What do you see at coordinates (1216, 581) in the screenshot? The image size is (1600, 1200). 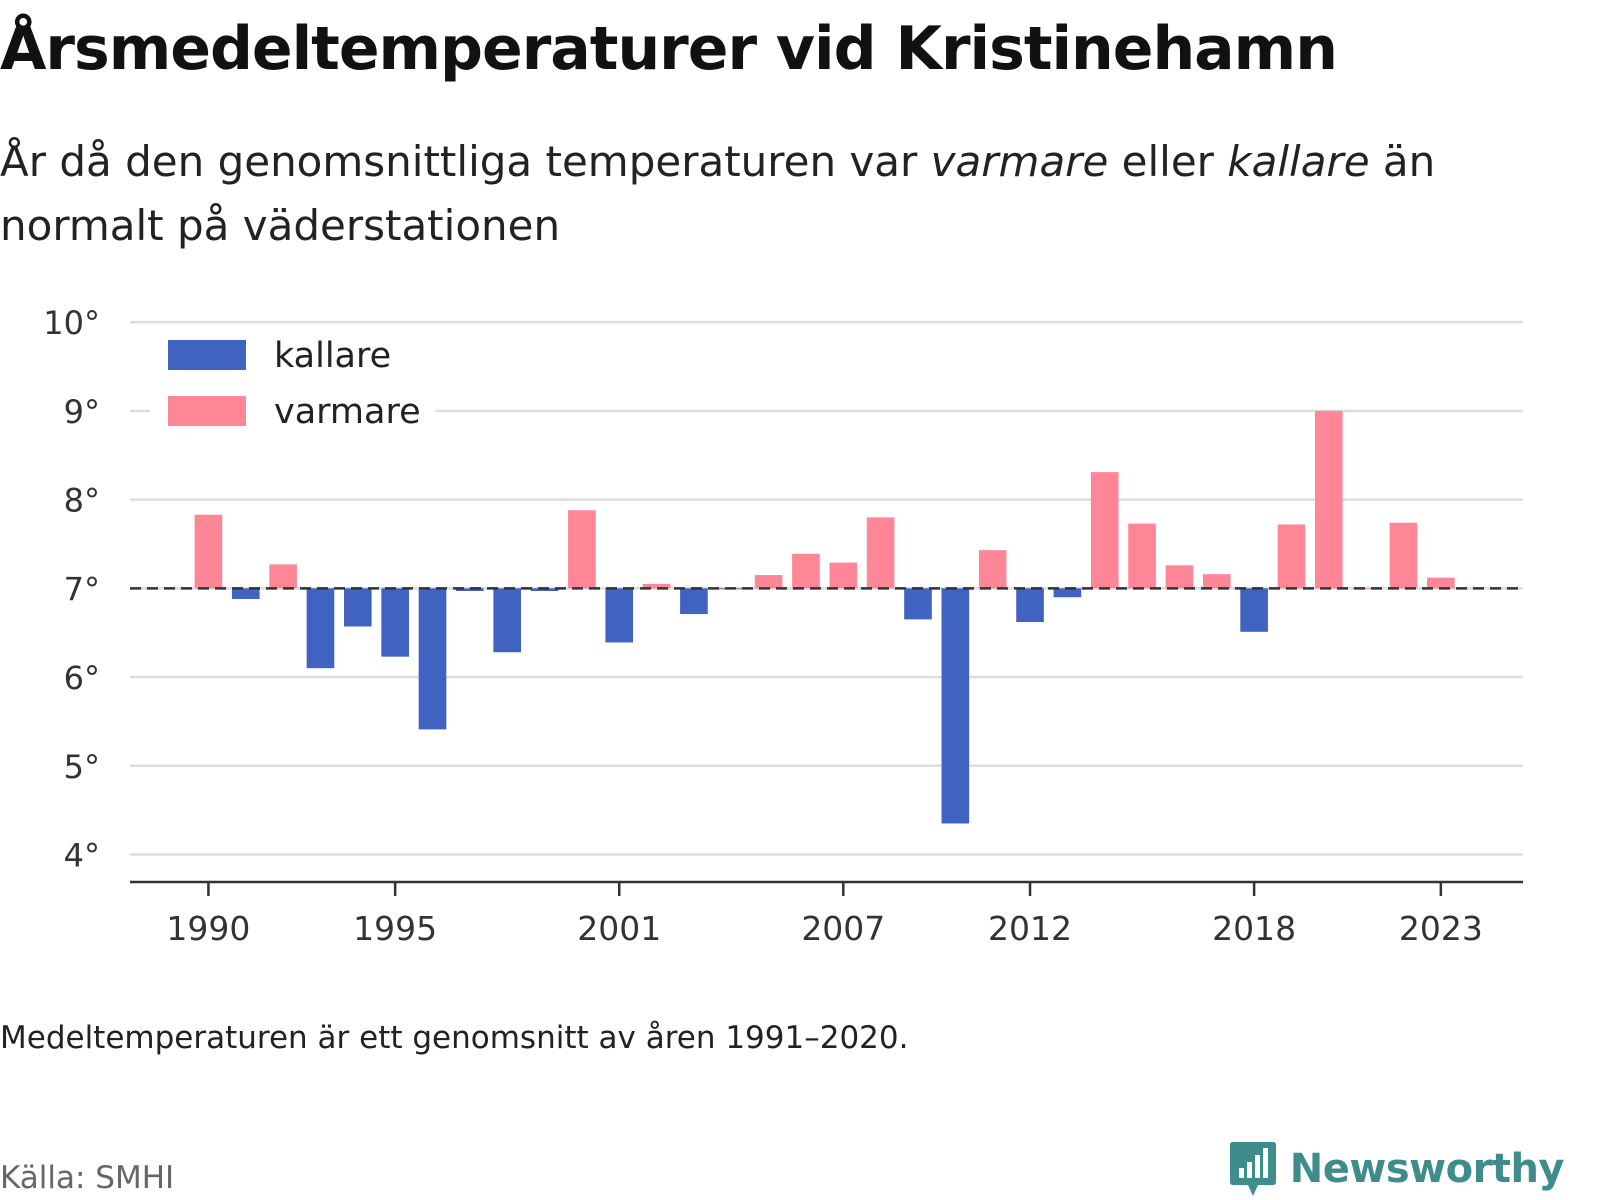 I see `bar-2017` at bounding box center [1216, 581].